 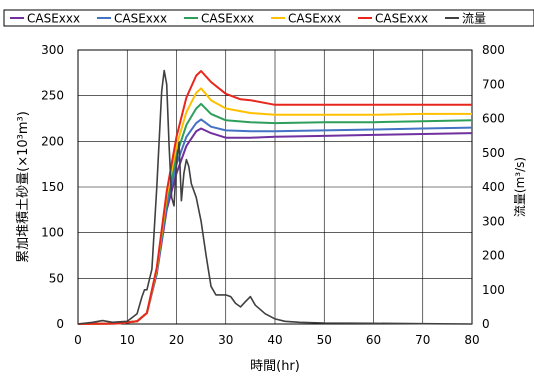 What do you see at coordinates (486, 324) in the screenshot?
I see `y-right-tick-label: 0` at bounding box center [486, 324].